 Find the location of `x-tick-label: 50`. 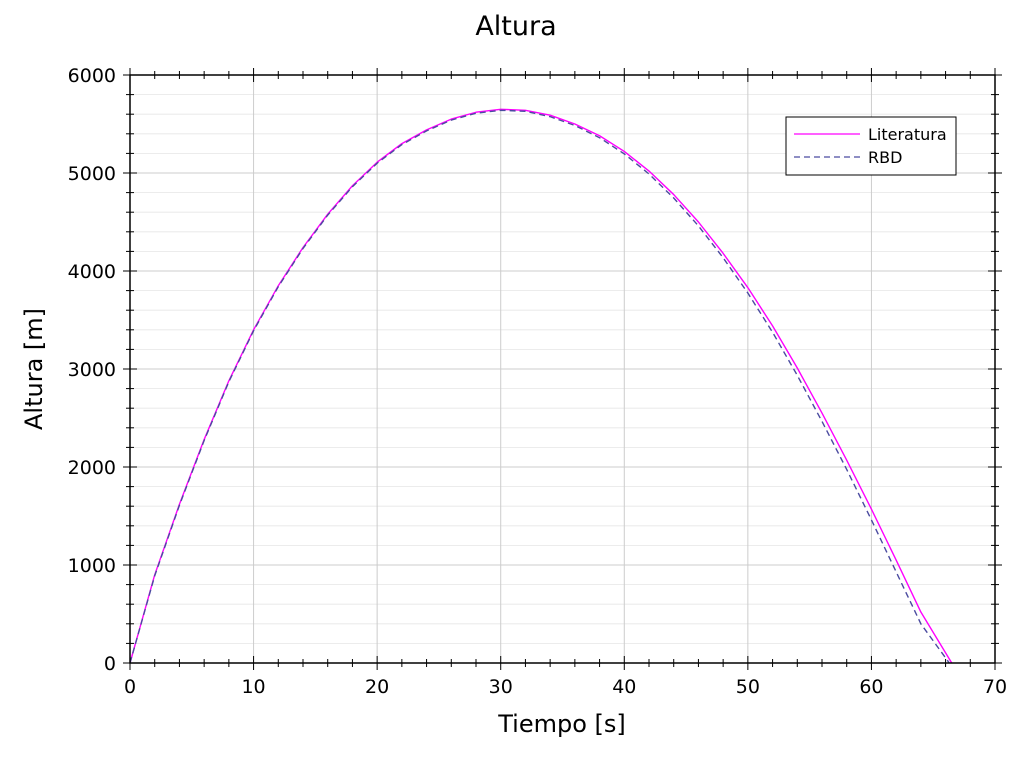

x-tick-label: 50 is located at coordinates (748, 687).